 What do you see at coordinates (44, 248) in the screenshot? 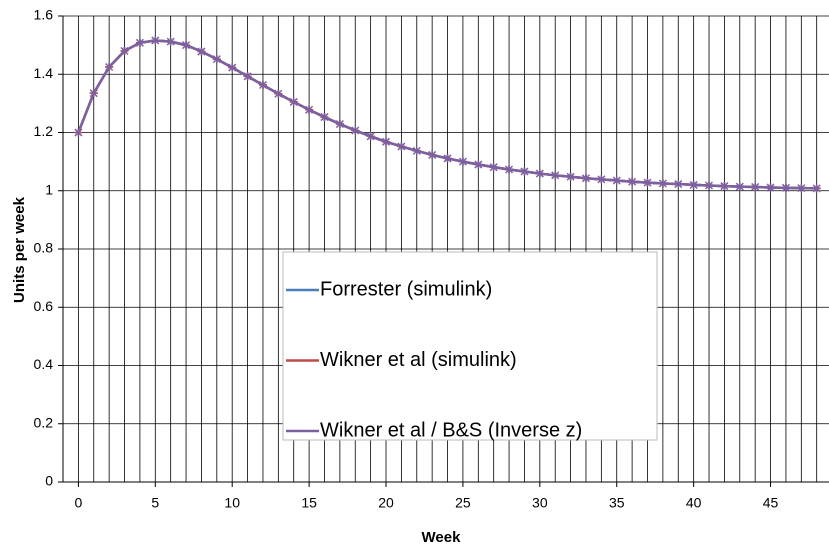
I see `y-tick-label: 0.8` at bounding box center [44, 248].